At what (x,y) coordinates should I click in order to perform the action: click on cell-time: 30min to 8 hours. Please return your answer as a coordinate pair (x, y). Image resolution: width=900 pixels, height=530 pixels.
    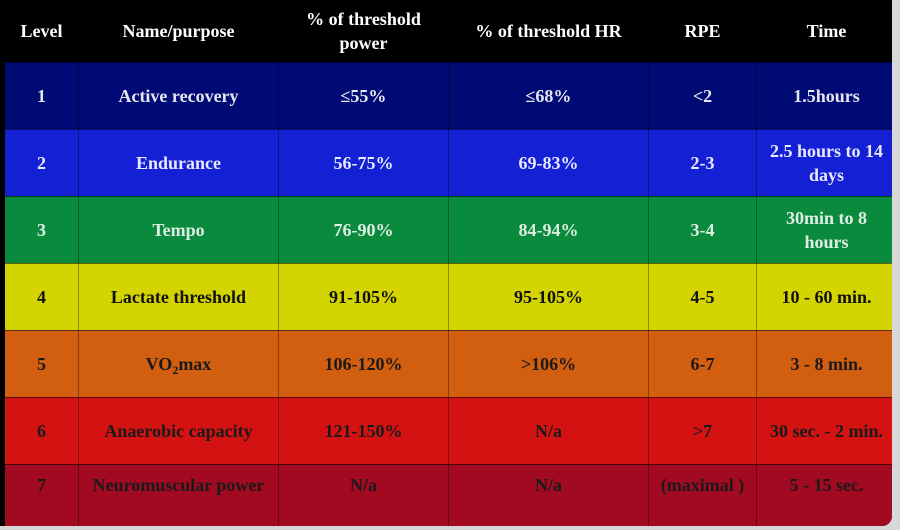
    Looking at the image, I should click on (824, 229).